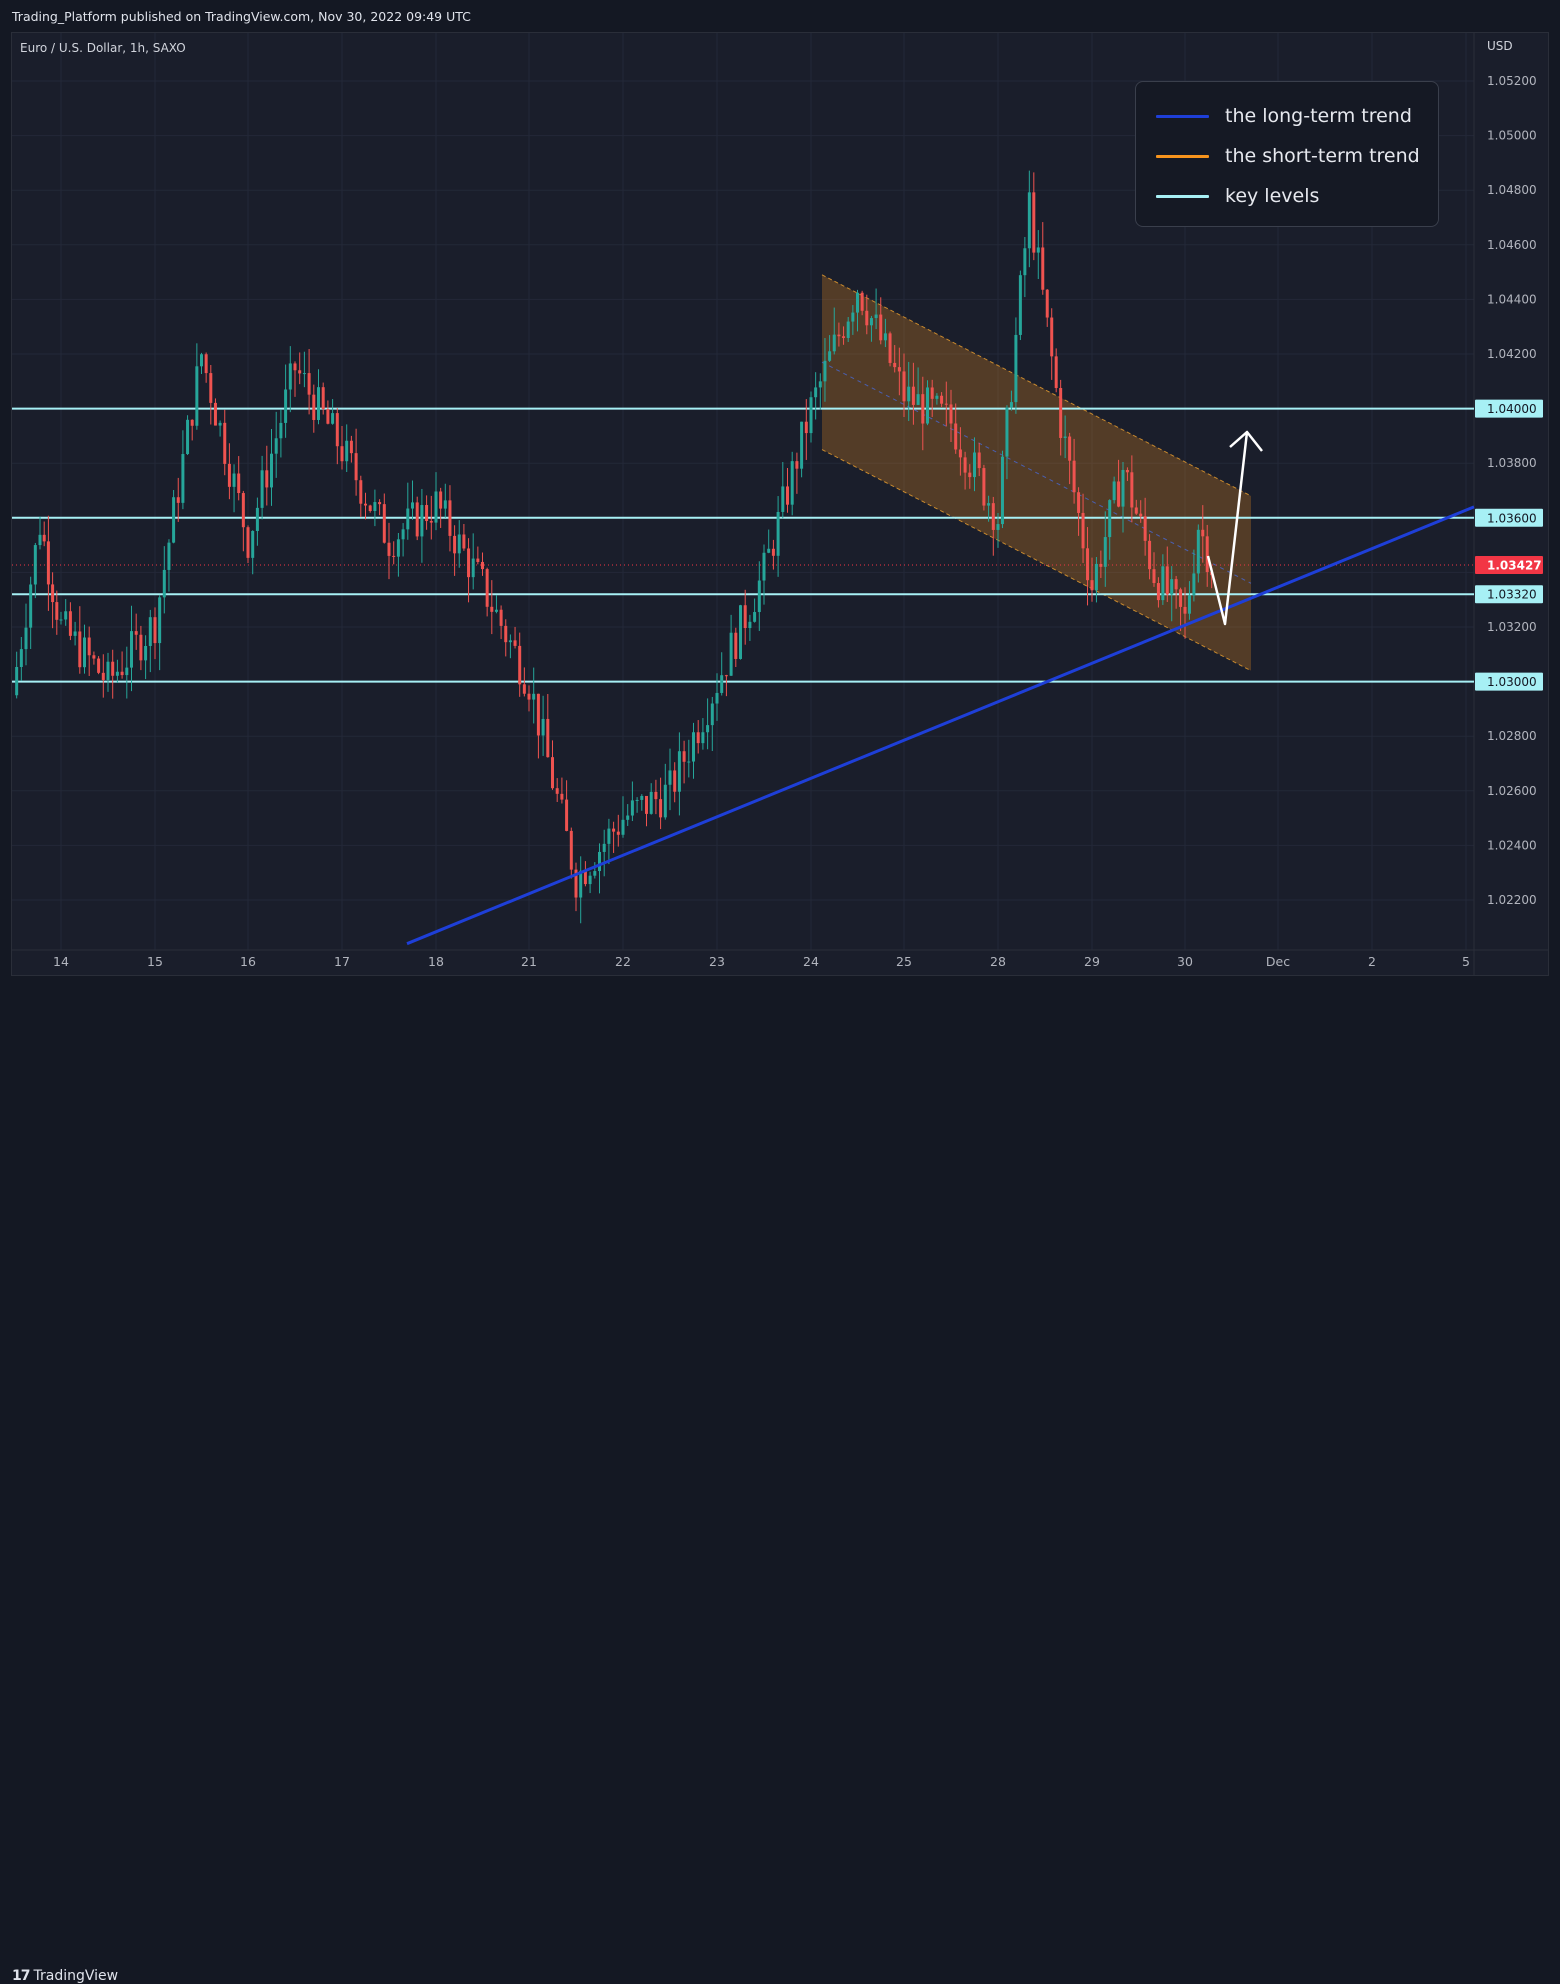  What do you see at coordinates (904, 961) in the screenshot?
I see `x-tick-9: 25` at bounding box center [904, 961].